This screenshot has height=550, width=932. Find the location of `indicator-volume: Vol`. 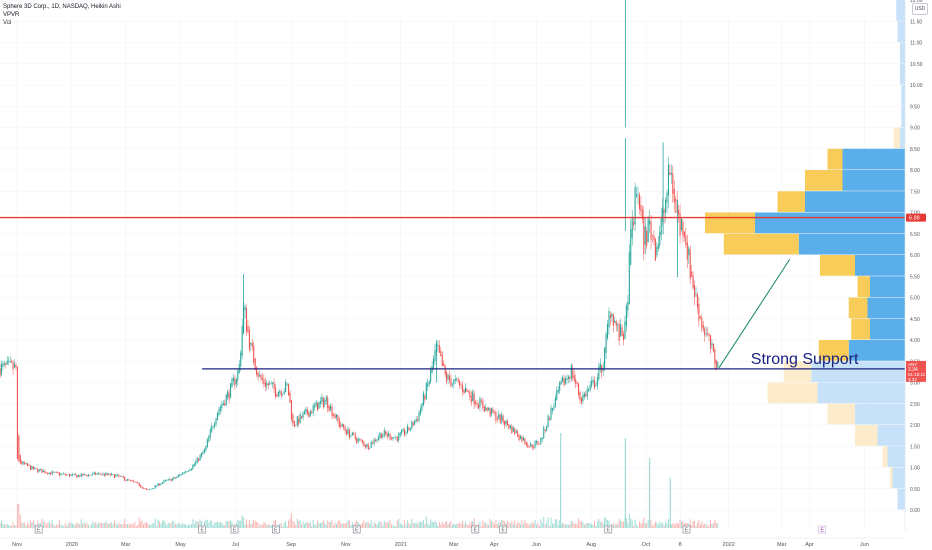

indicator-volume: Vol is located at coordinates (7, 23).